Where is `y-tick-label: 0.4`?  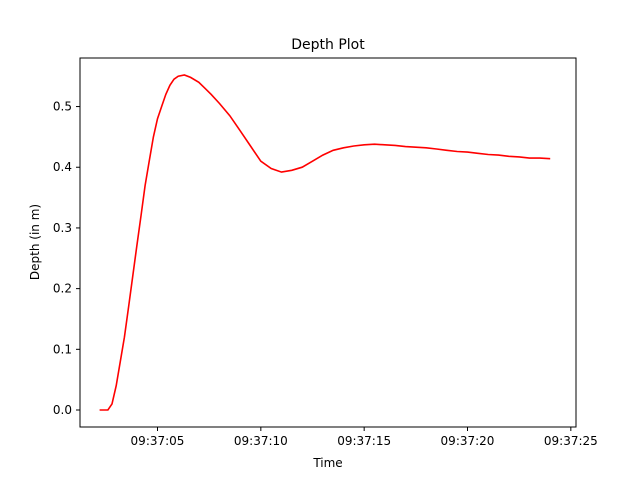
y-tick-label: 0.4 is located at coordinates (62, 167).